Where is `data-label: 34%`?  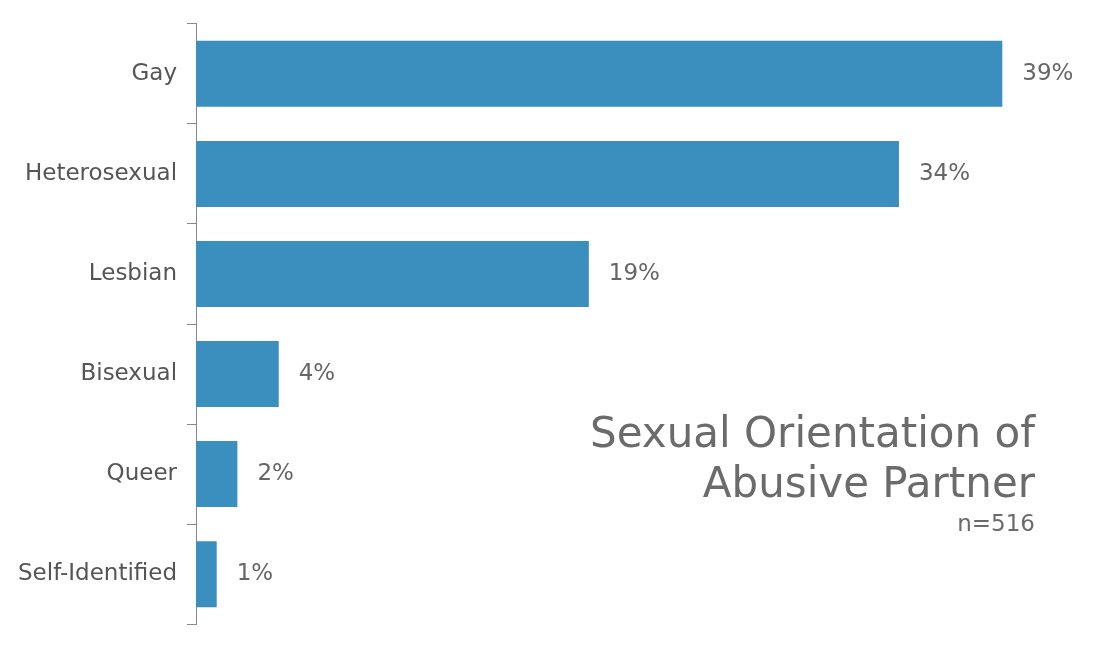 data-label: 34% is located at coordinates (944, 171).